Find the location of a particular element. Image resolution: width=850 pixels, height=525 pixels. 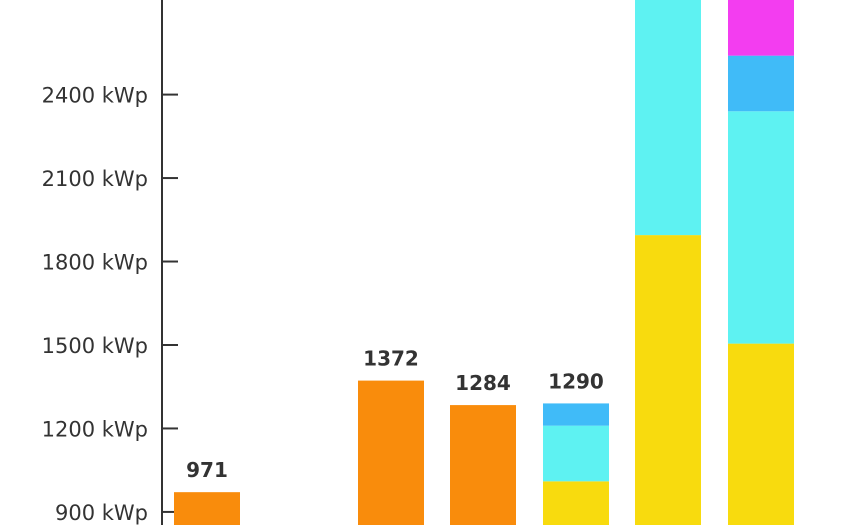

y-tick-label: 900 kWp is located at coordinates (101, 513).